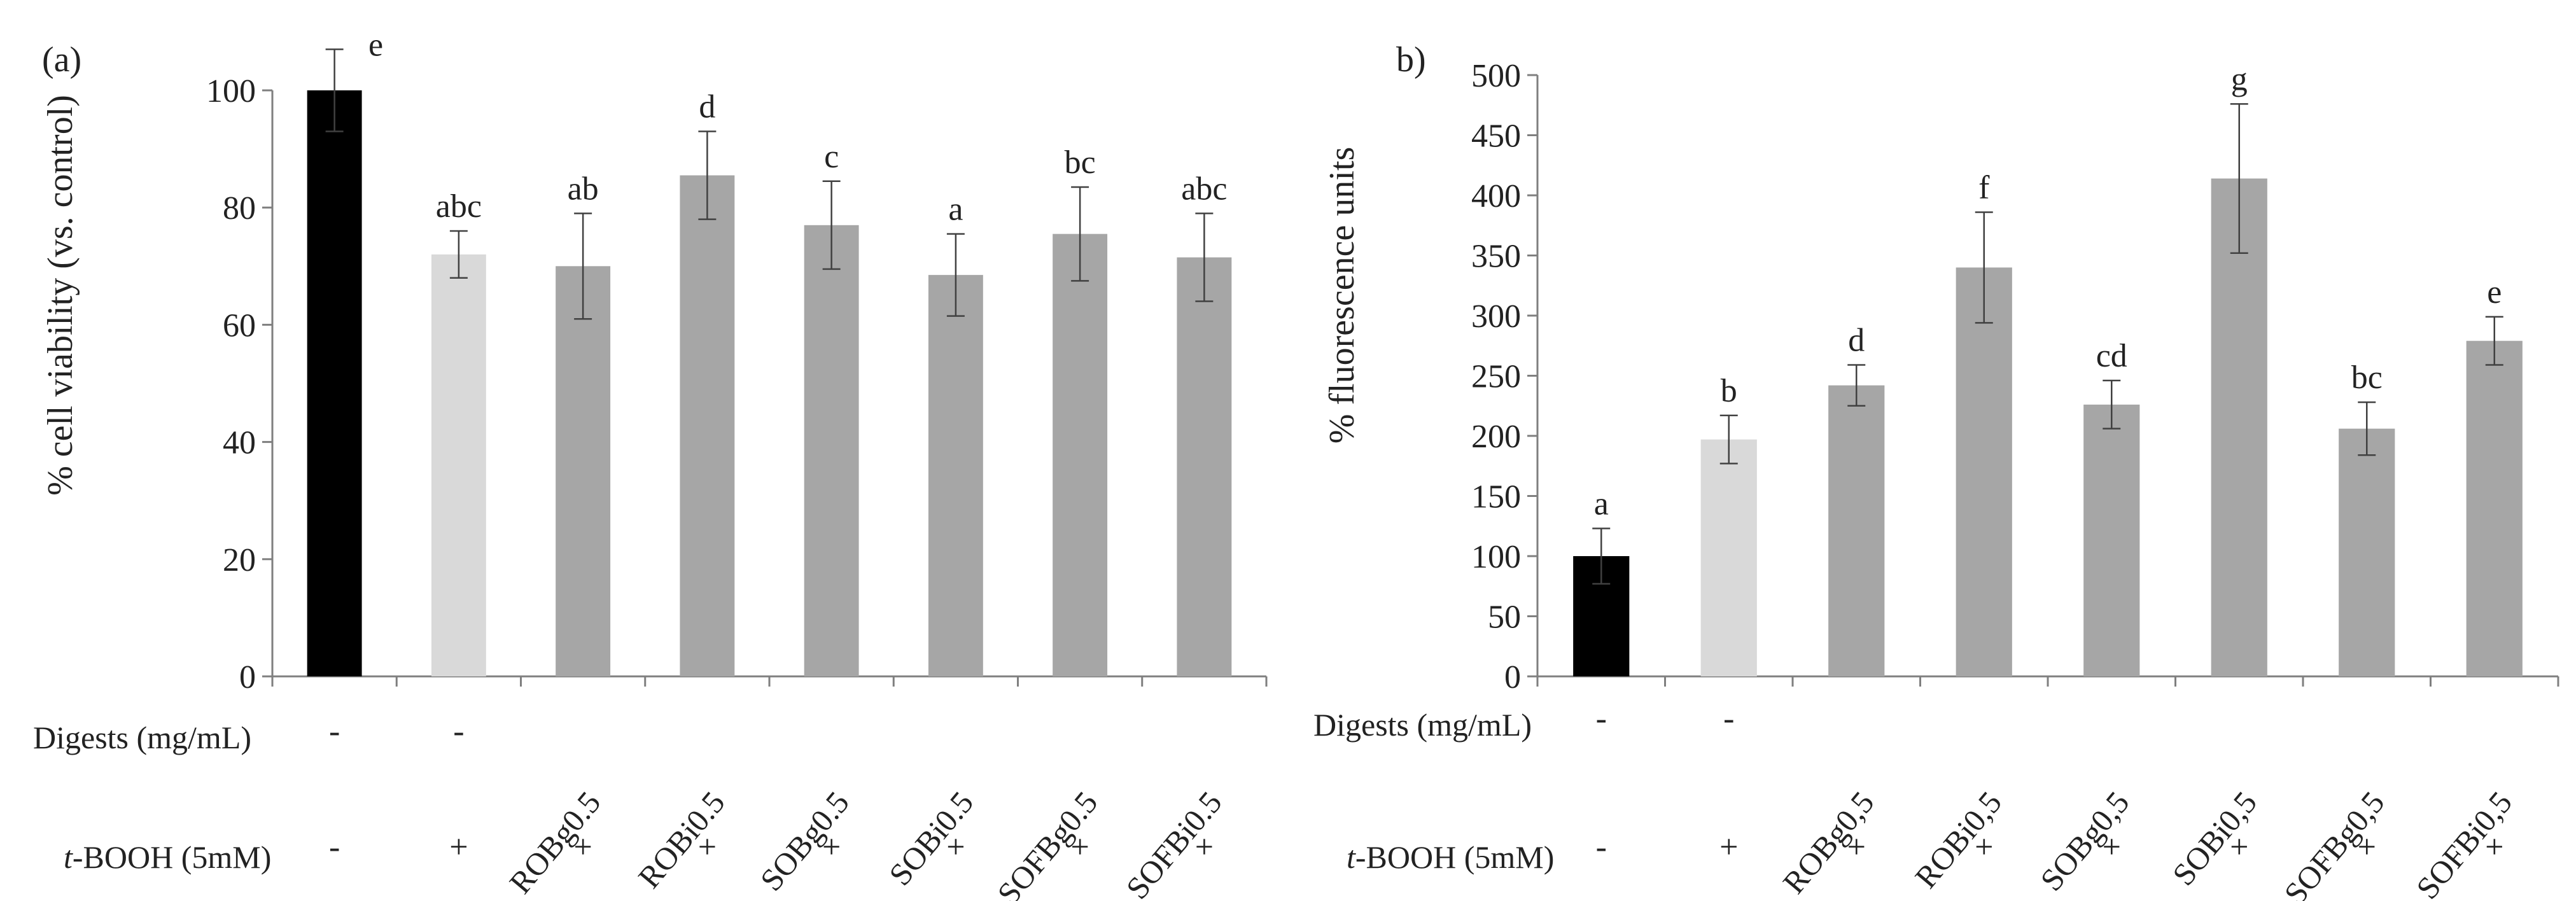 The height and width of the screenshot is (901, 2576). Describe the element at coordinates (1496, 136) in the screenshot. I see `panel-b-y-tick-label: 450` at that location.